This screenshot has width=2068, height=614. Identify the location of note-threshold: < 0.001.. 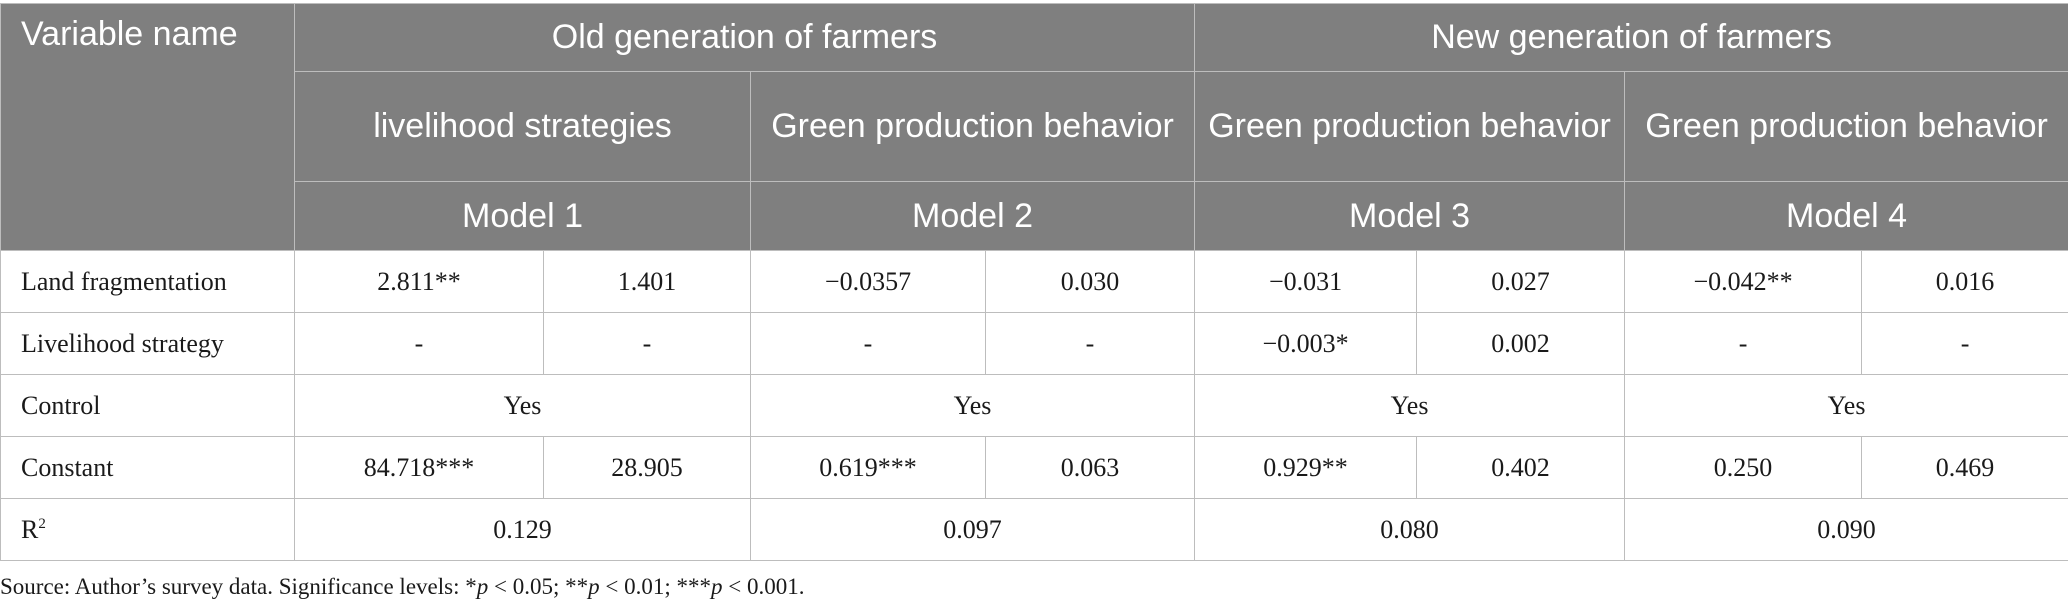
(763, 586).